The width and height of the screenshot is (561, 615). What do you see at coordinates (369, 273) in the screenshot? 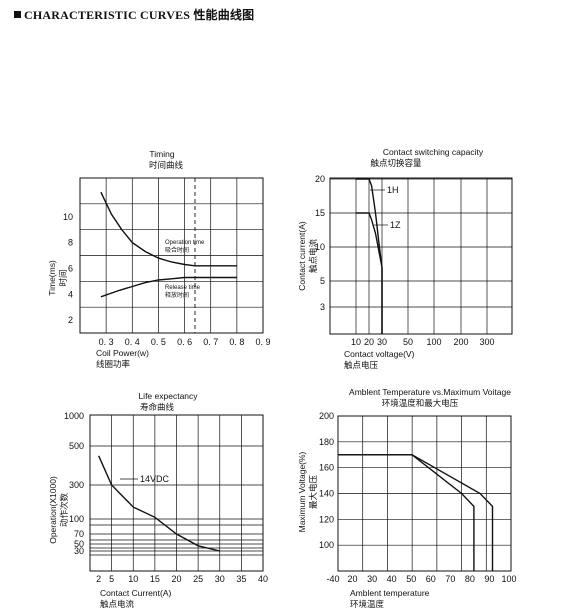
I see `switching-1z-curve` at bounding box center [369, 273].